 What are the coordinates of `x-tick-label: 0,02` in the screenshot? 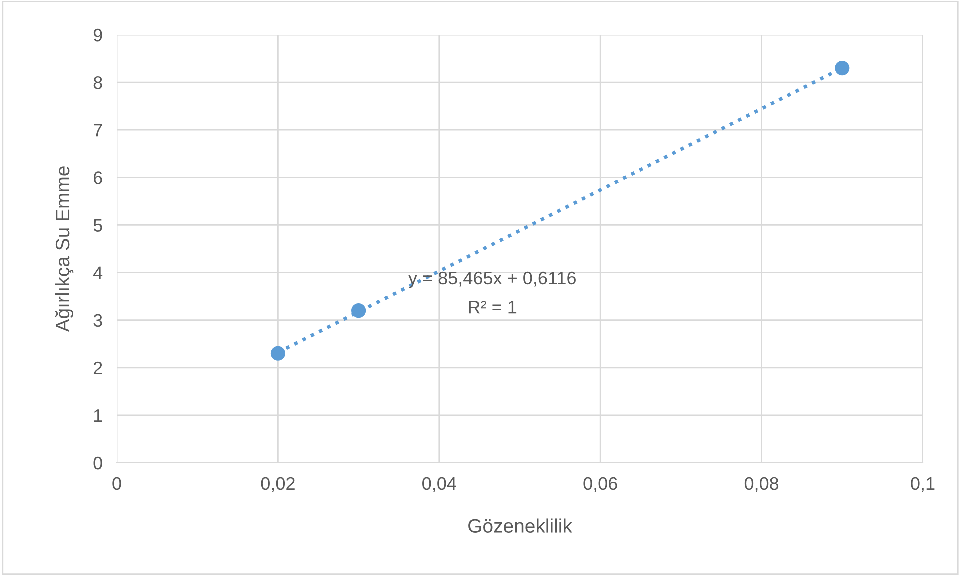 It's located at (278, 484).